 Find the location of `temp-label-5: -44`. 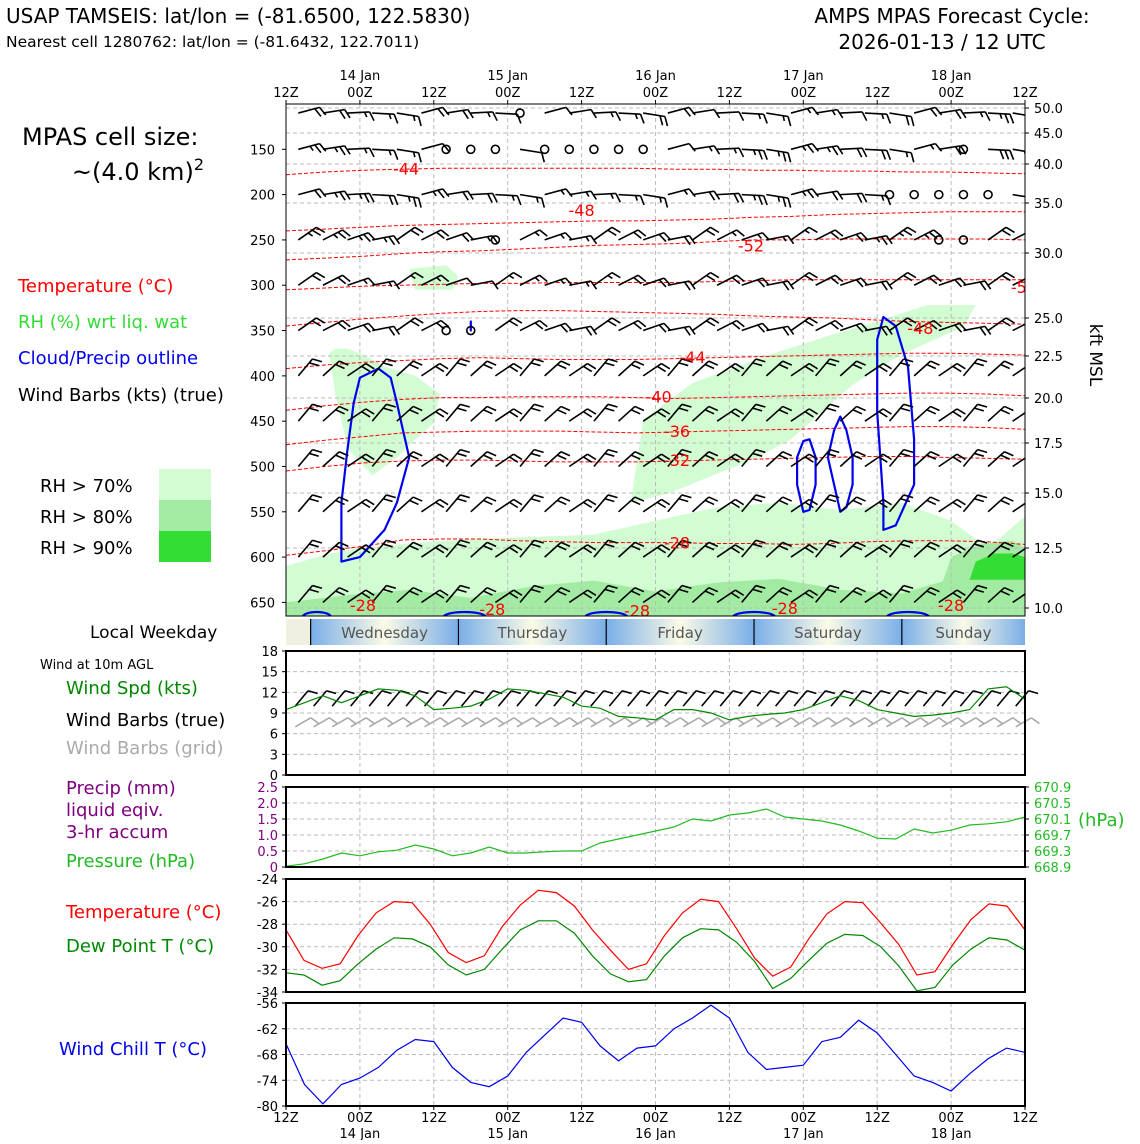

temp-label-5: -44 is located at coordinates (692, 357).